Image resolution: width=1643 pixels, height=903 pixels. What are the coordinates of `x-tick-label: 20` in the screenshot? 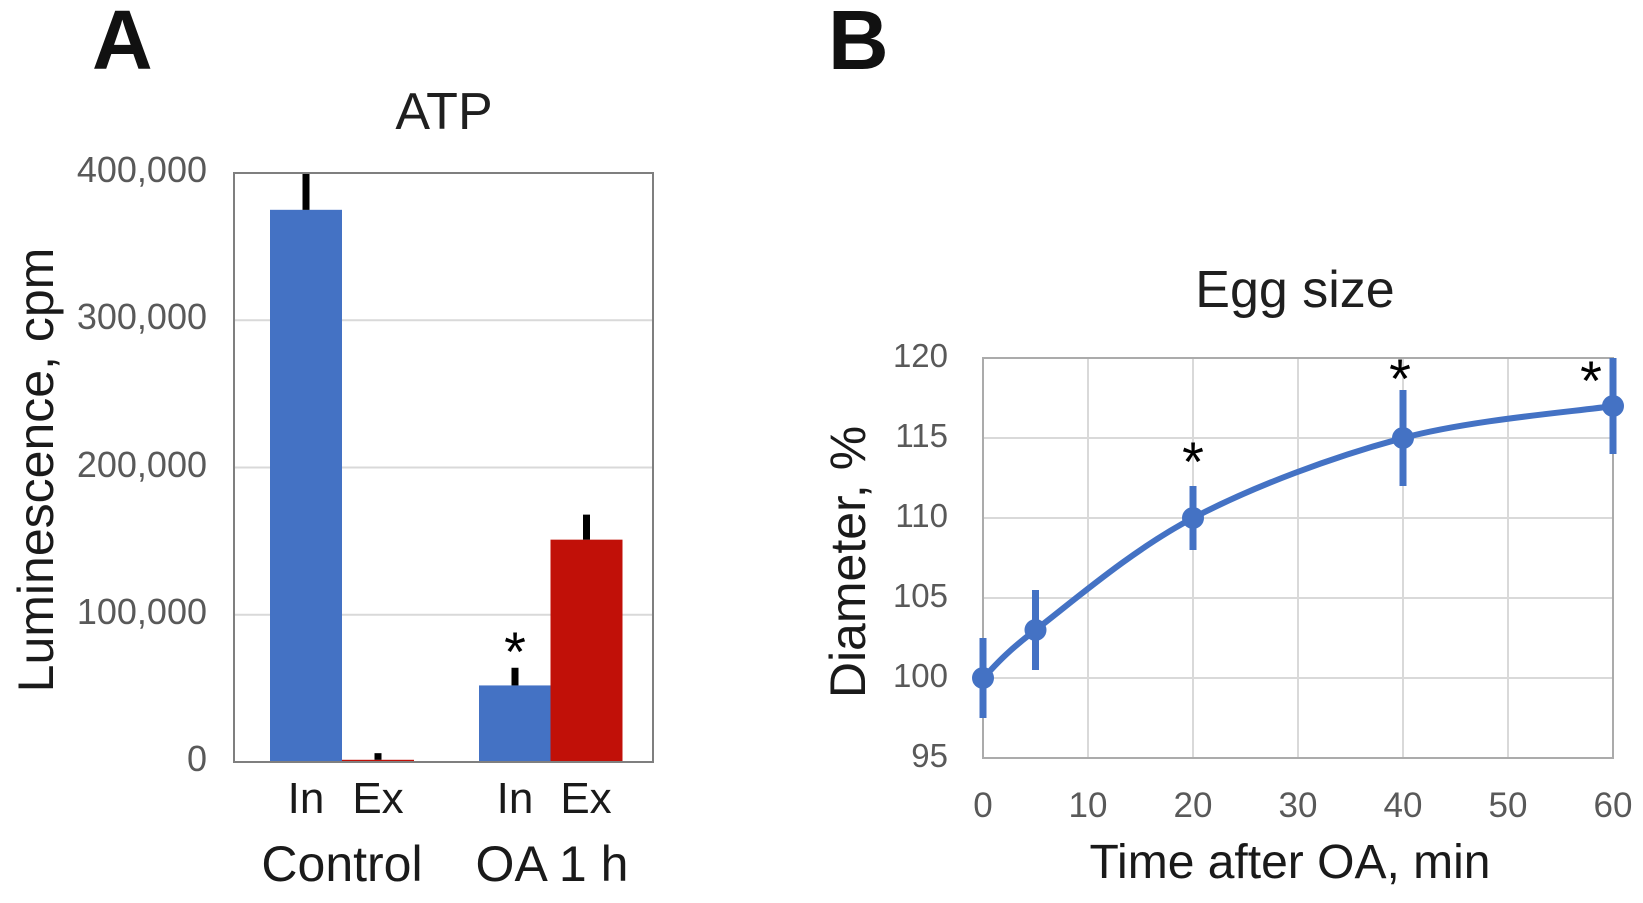 It's located at (1193, 805).